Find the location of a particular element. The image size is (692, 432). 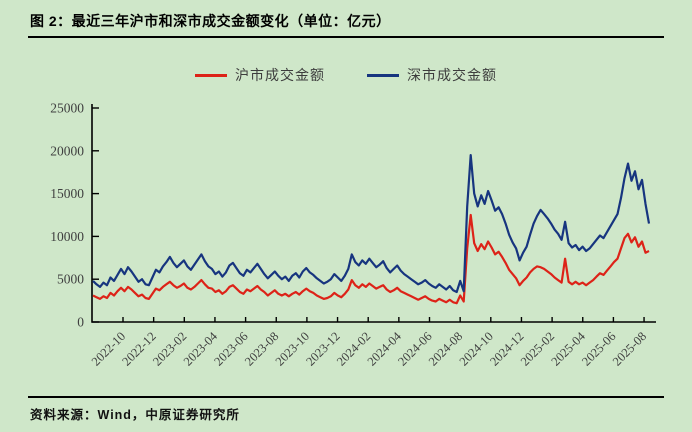

title-divider is located at coordinates (346, 37).